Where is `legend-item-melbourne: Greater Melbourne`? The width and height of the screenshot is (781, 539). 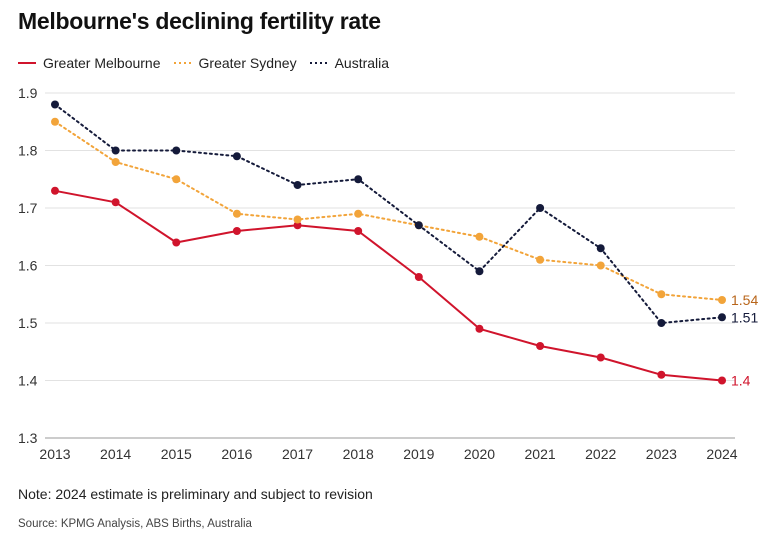 legend-item-melbourne: Greater Melbourne is located at coordinates (89, 63).